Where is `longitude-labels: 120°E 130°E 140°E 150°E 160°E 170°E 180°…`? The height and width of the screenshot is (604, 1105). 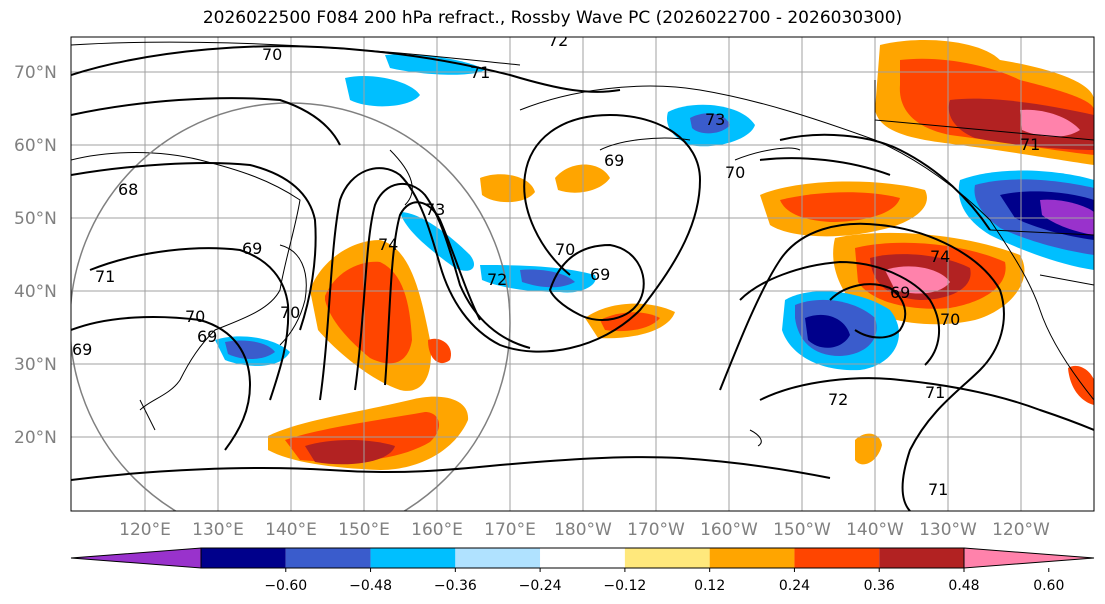 longitude-labels: 120°E 130°E 140°E 150°E 160°E 170°E 180°… is located at coordinates (584, 530).